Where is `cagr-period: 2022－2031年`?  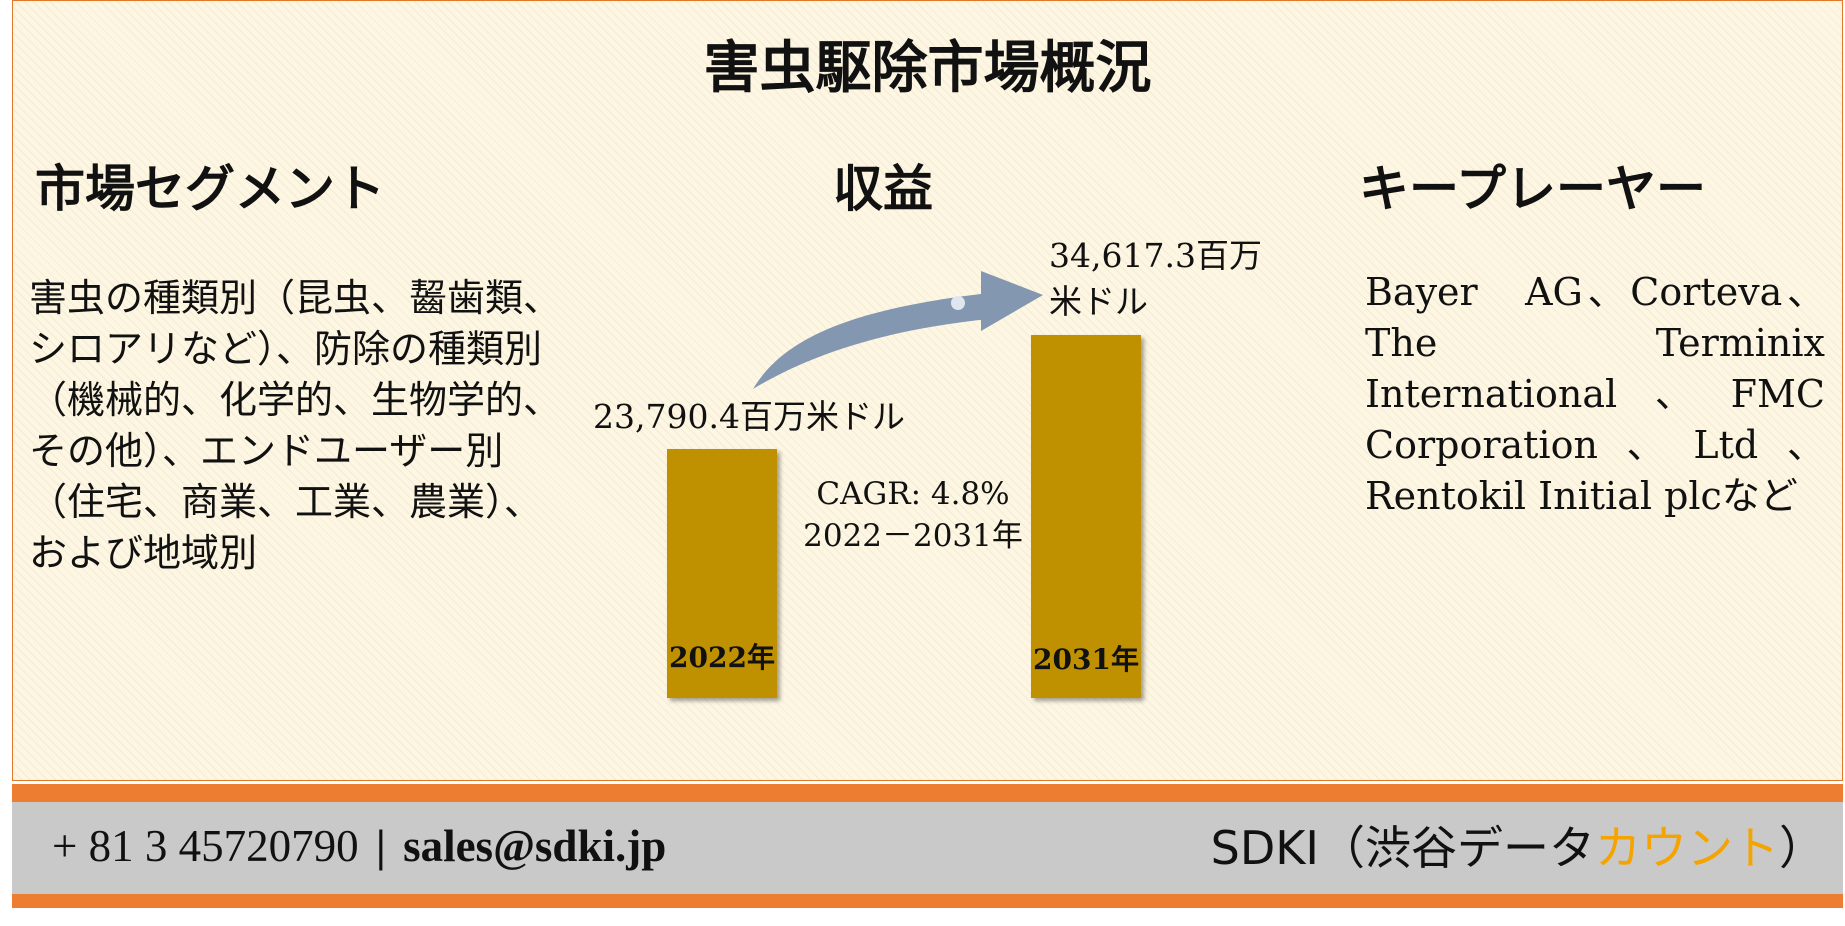 cagr-period: 2022－2031年 is located at coordinates (913, 536).